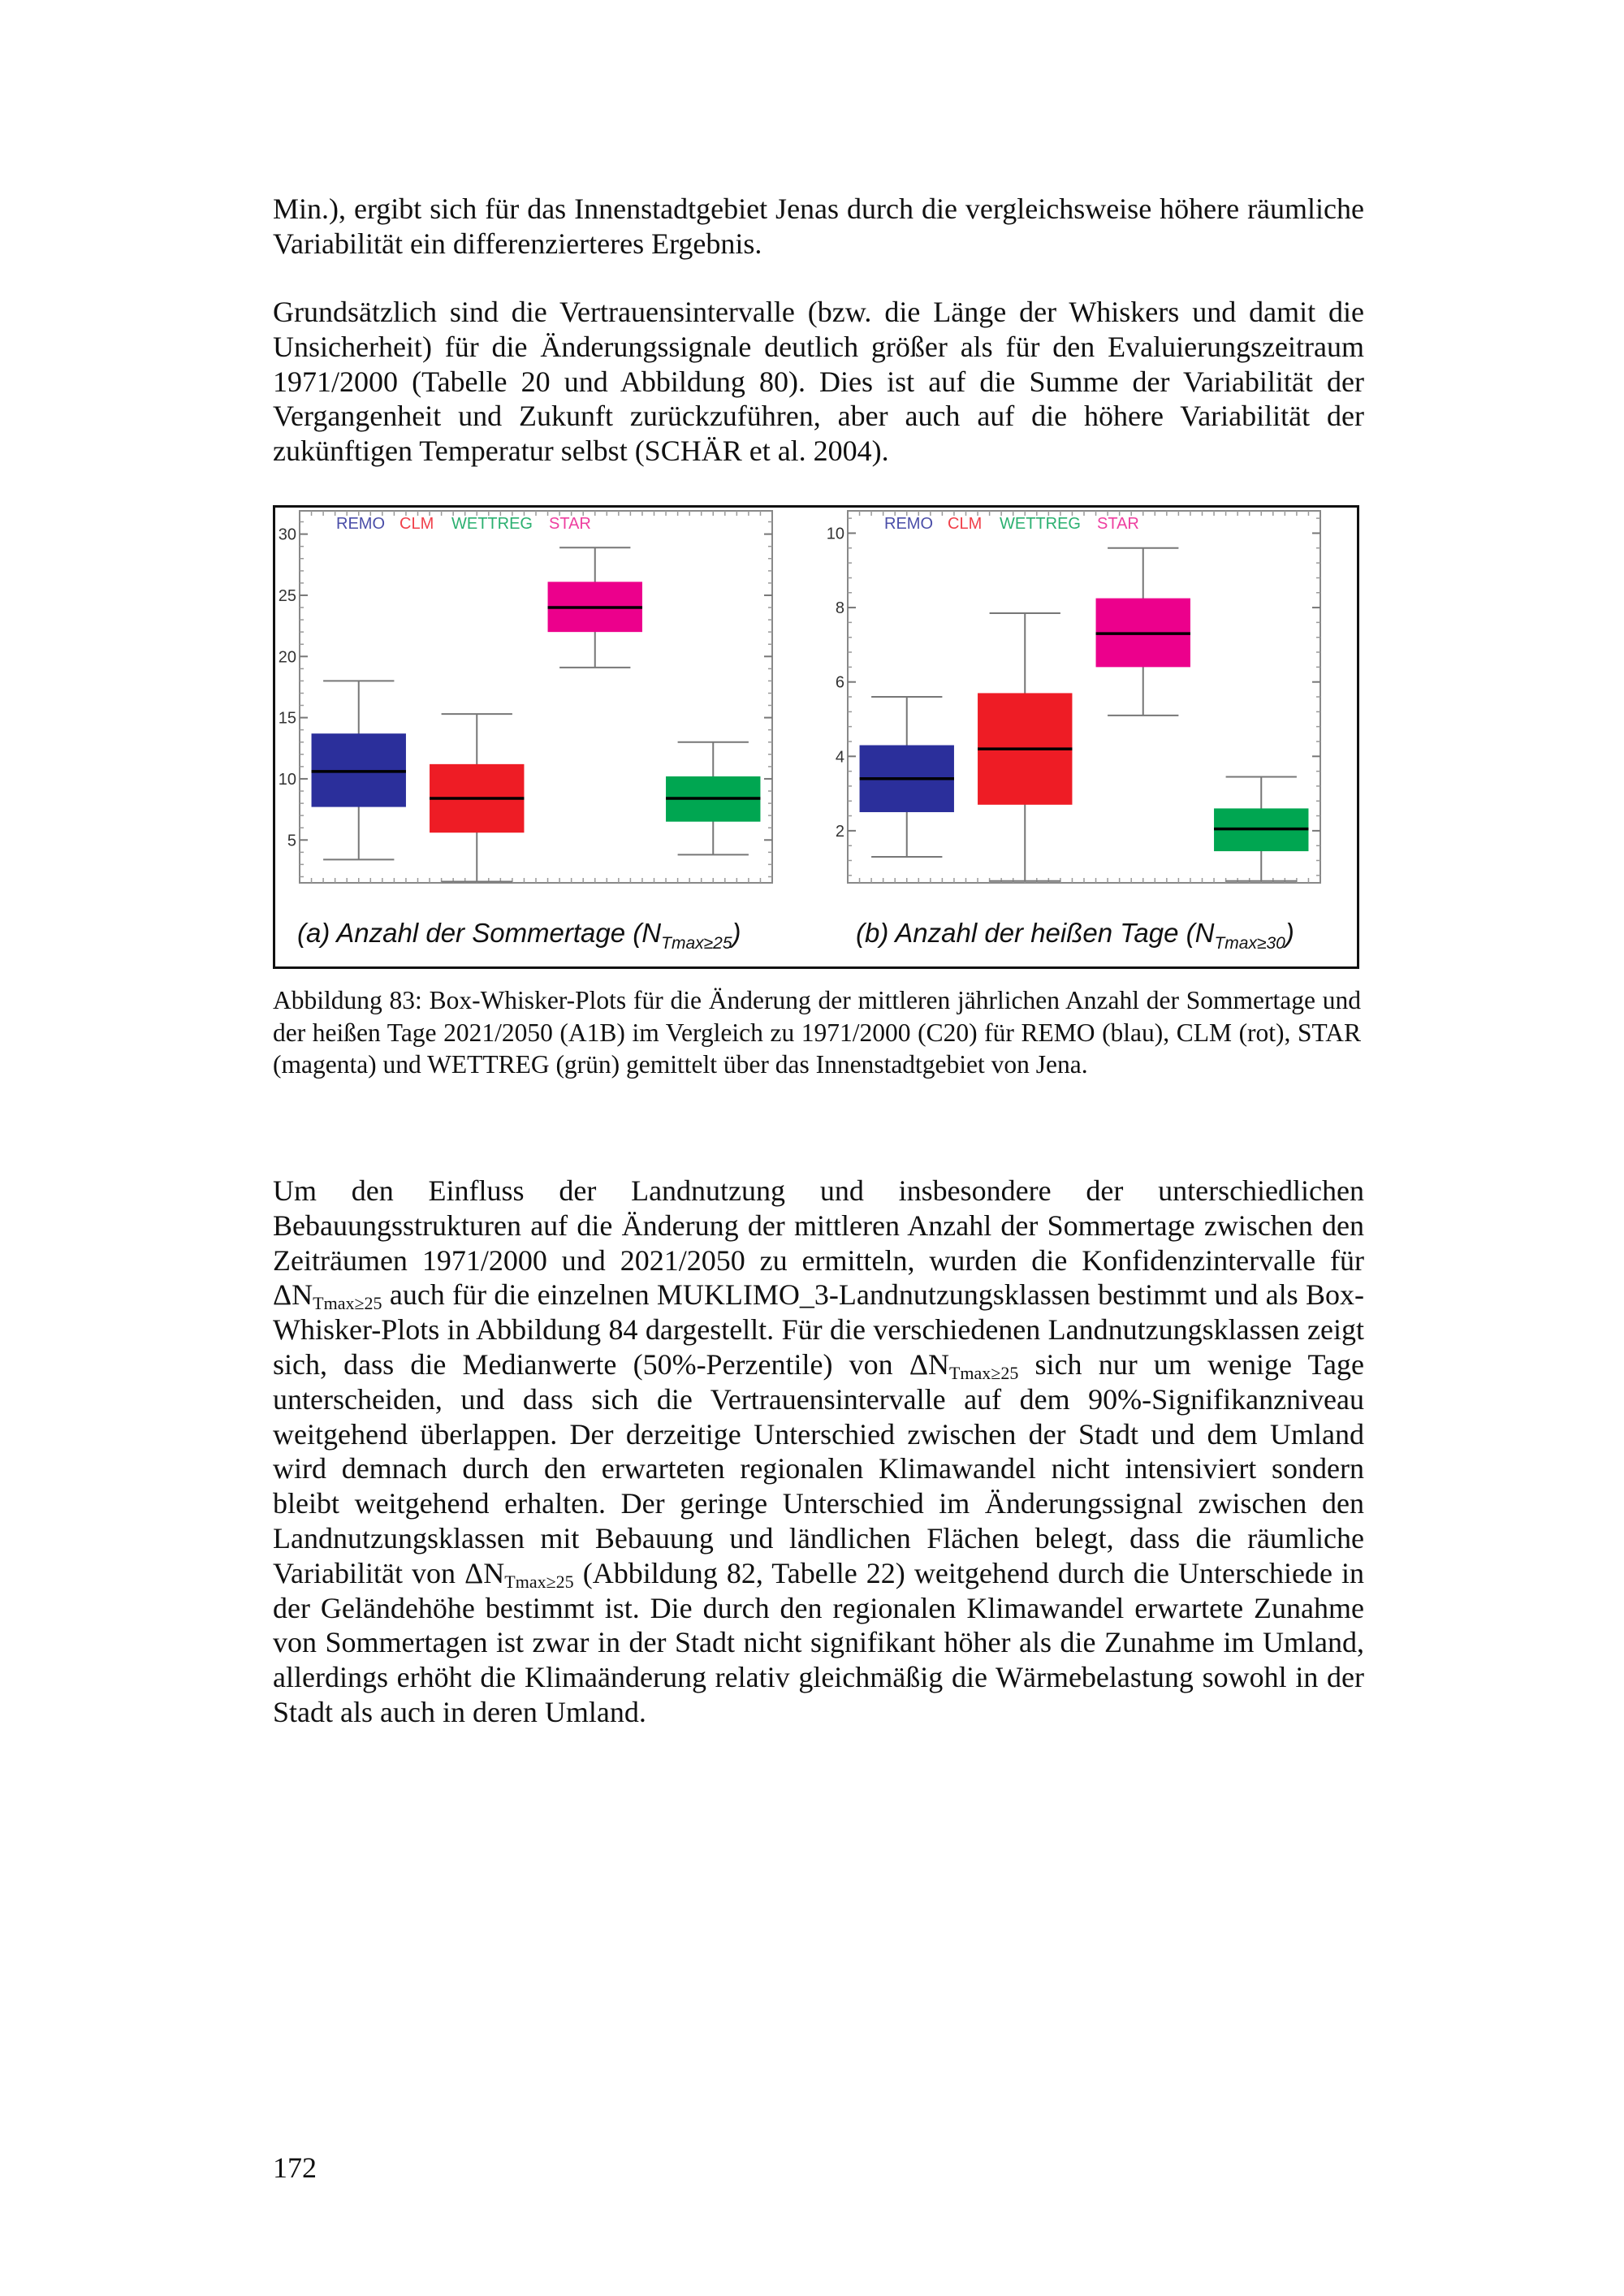  What do you see at coordinates (1249, 943) in the screenshot?
I see `label-b-subscript: Tmax≥30` at bounding box center [1249, 943].